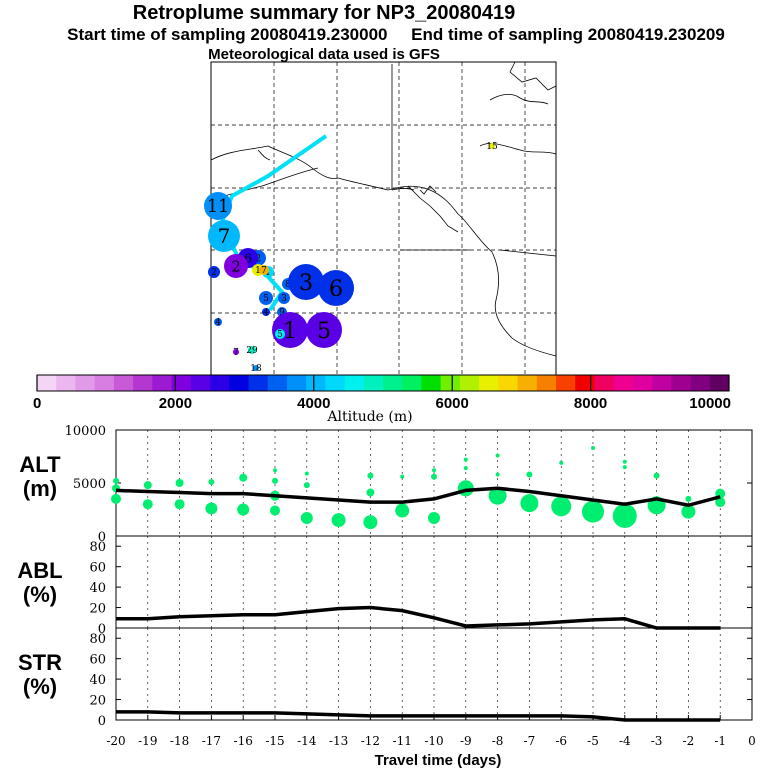 This screenshot has width=768, height=768. What do you see at coordinates (370, 741) in the screenshot?
I see `x-tick-label: -12` at bounding box center [370, 741].